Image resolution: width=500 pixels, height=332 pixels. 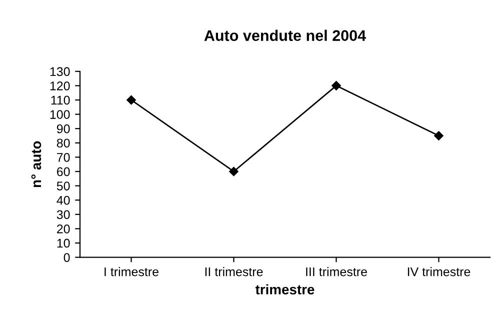 What do you see at coordinates (60, 71) in the screenshot?
I see `y-tick-label: 130` at bounding box center [60, 71].